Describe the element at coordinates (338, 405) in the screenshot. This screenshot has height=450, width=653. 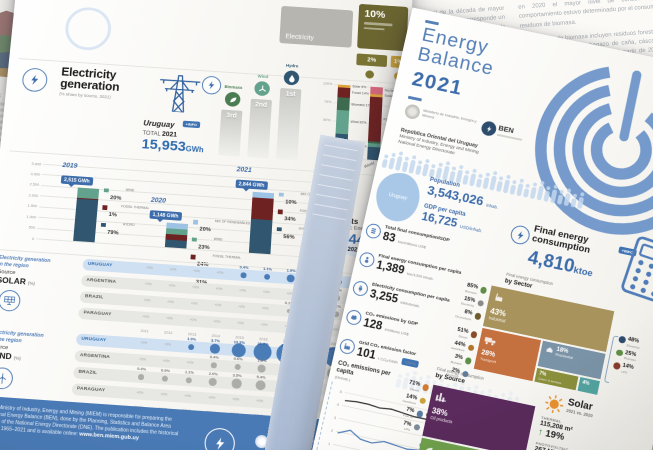
I see `text: 4` at that location.